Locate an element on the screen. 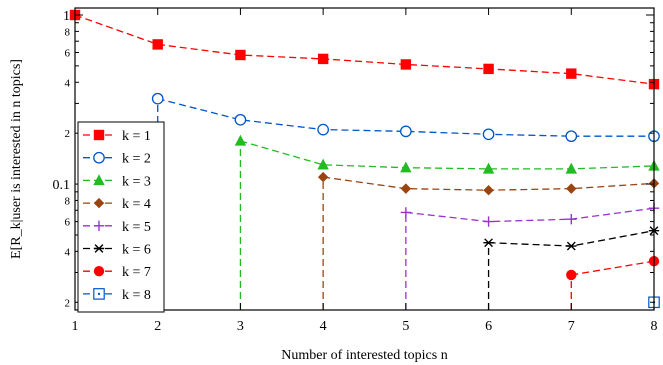 This screenshot has height=365, width=663. x-tick-label: 4 is located at coordinates (323, 326).